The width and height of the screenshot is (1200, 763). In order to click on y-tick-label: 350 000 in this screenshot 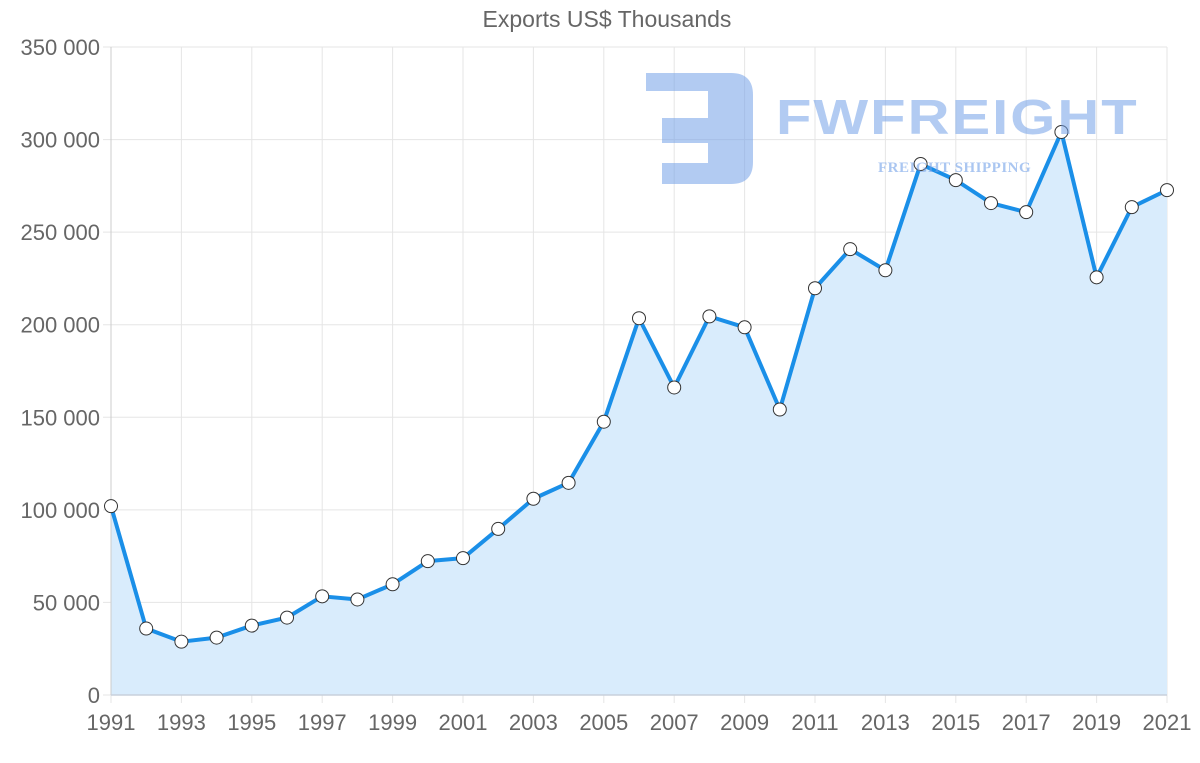, I will do `click(60, 47)`.